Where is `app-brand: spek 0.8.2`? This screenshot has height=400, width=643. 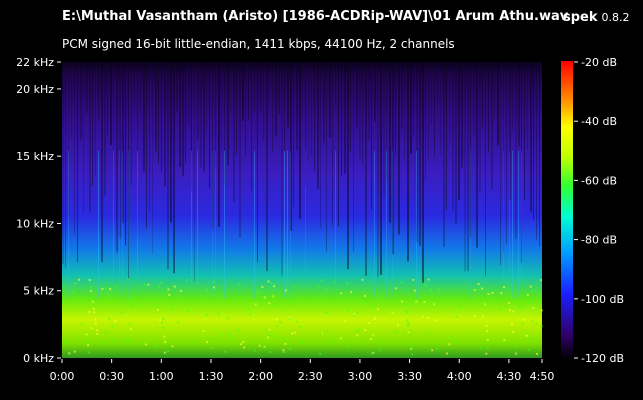
app-brand: spek 0.8.2 is located at coordinates (596, 17).